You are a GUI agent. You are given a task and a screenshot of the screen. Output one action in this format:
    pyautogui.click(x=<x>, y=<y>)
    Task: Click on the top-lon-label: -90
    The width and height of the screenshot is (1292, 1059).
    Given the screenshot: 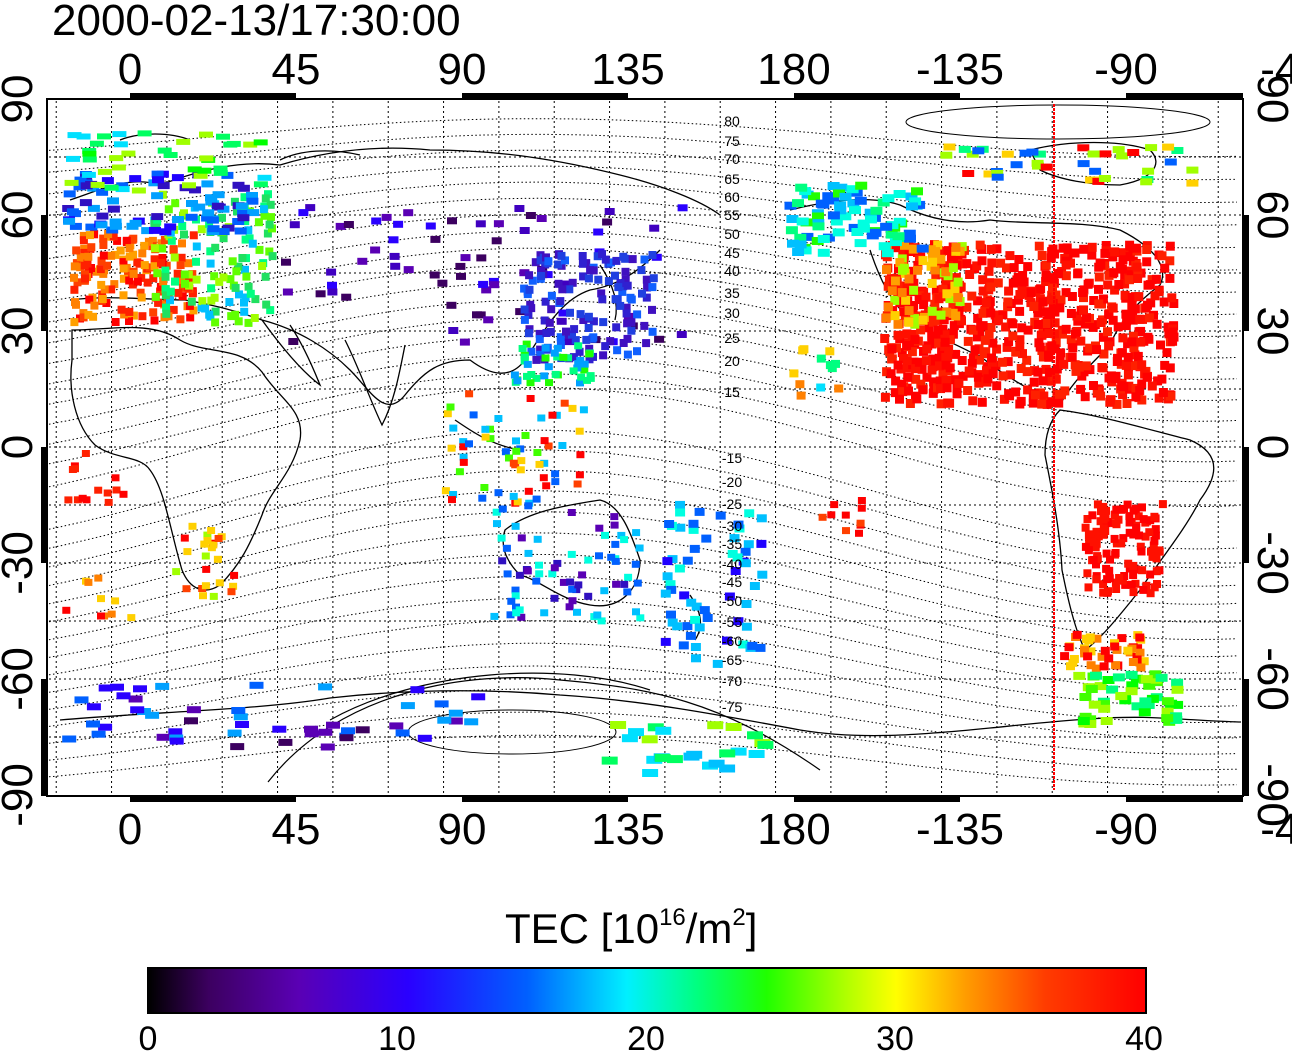 What is the action you would take?
    pyautogui.click(x=1126, y=69)
    